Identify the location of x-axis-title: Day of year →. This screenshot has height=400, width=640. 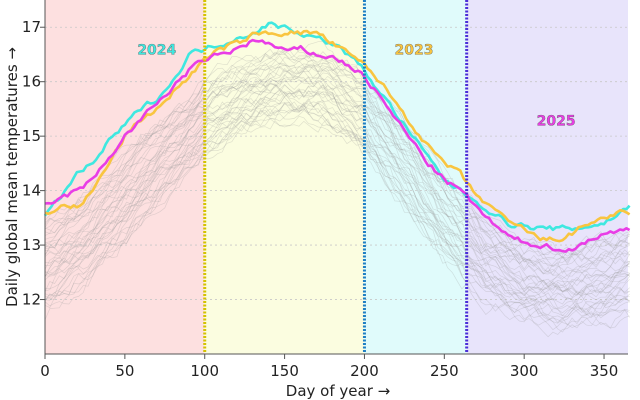
(338, 391).